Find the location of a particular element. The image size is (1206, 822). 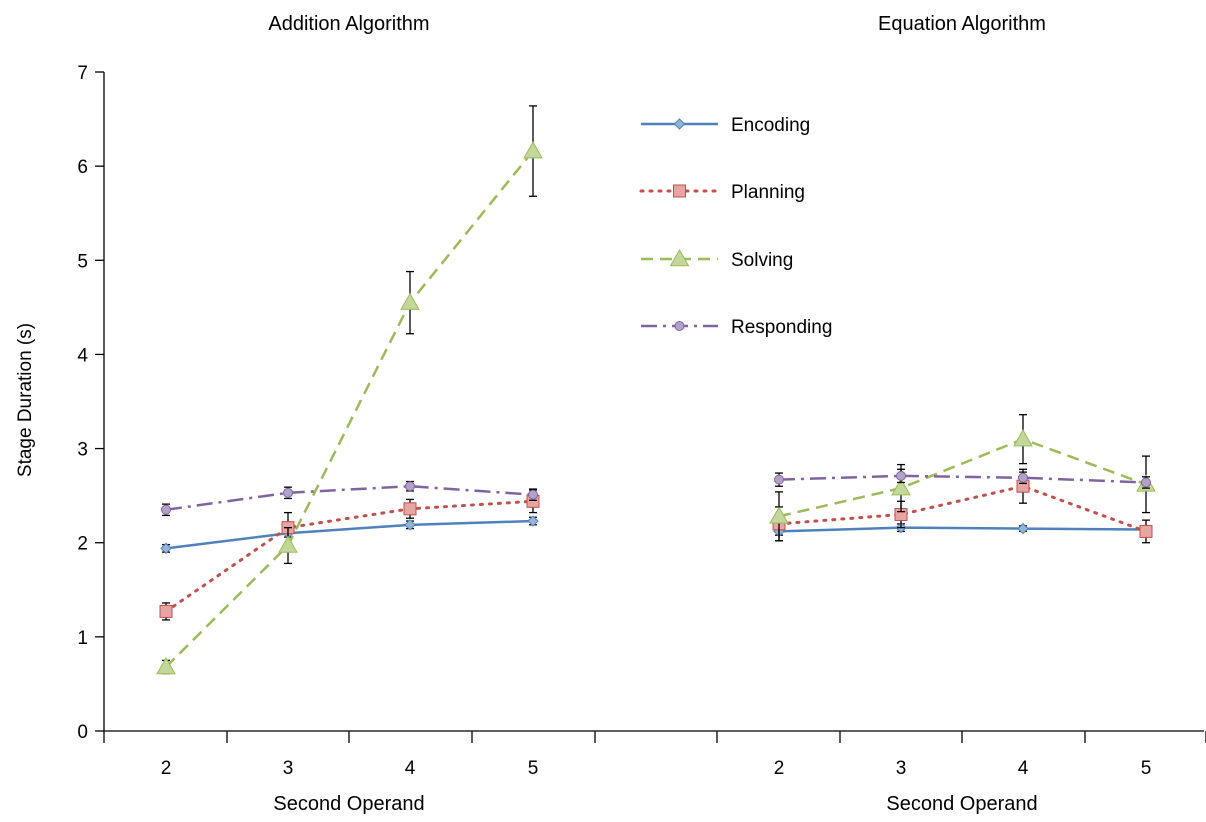

series-responding-addition is located at coordinates (349, 498).